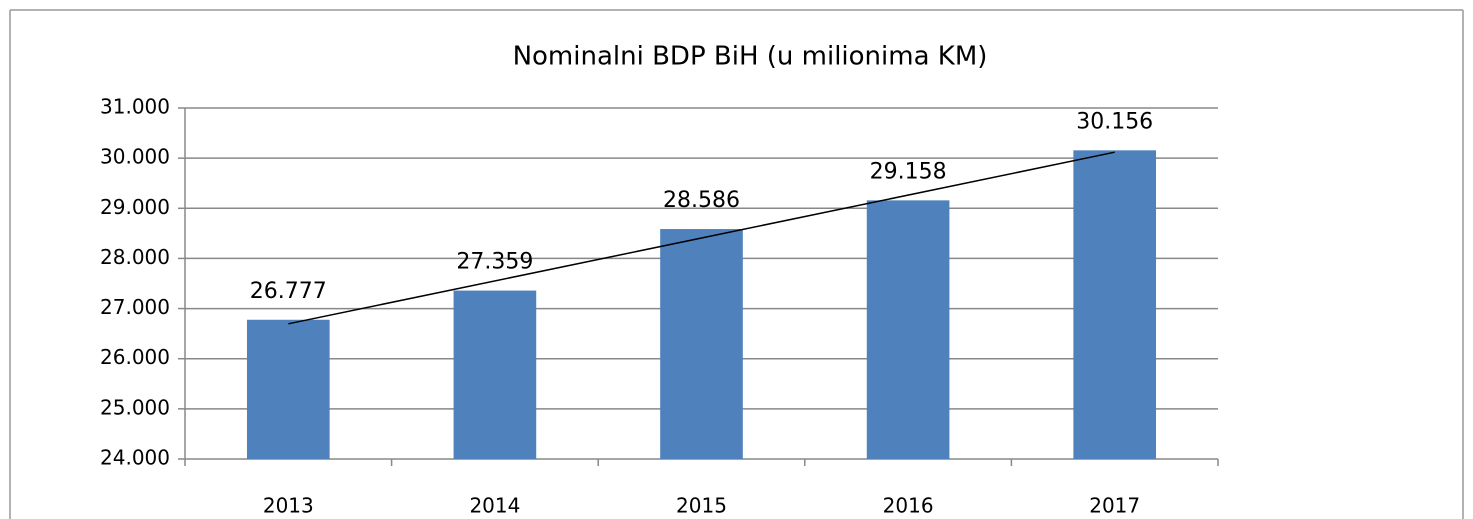 The height and width of the screenshot is (519, 1473). Describe the element at coordinates (1114, 506) in the screenshot. I see `x-tick-label: 2017` at that location.